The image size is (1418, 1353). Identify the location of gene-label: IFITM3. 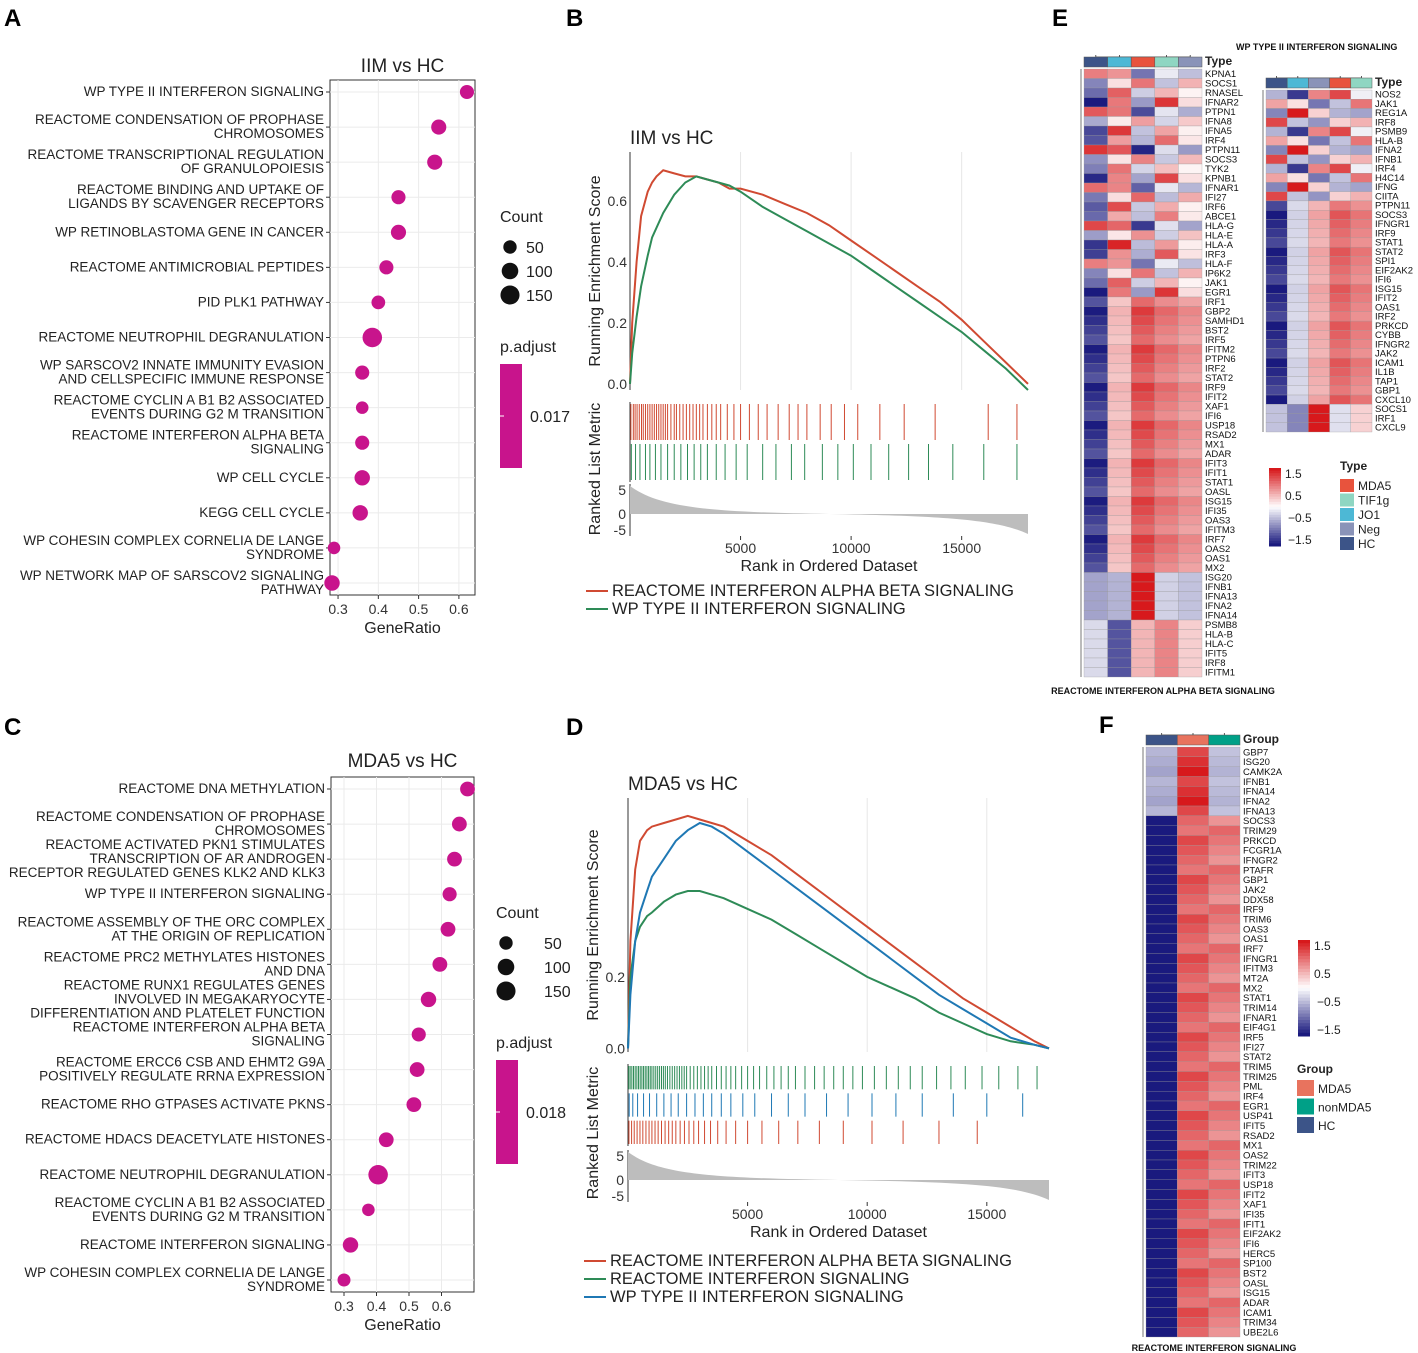
(1258, 969).